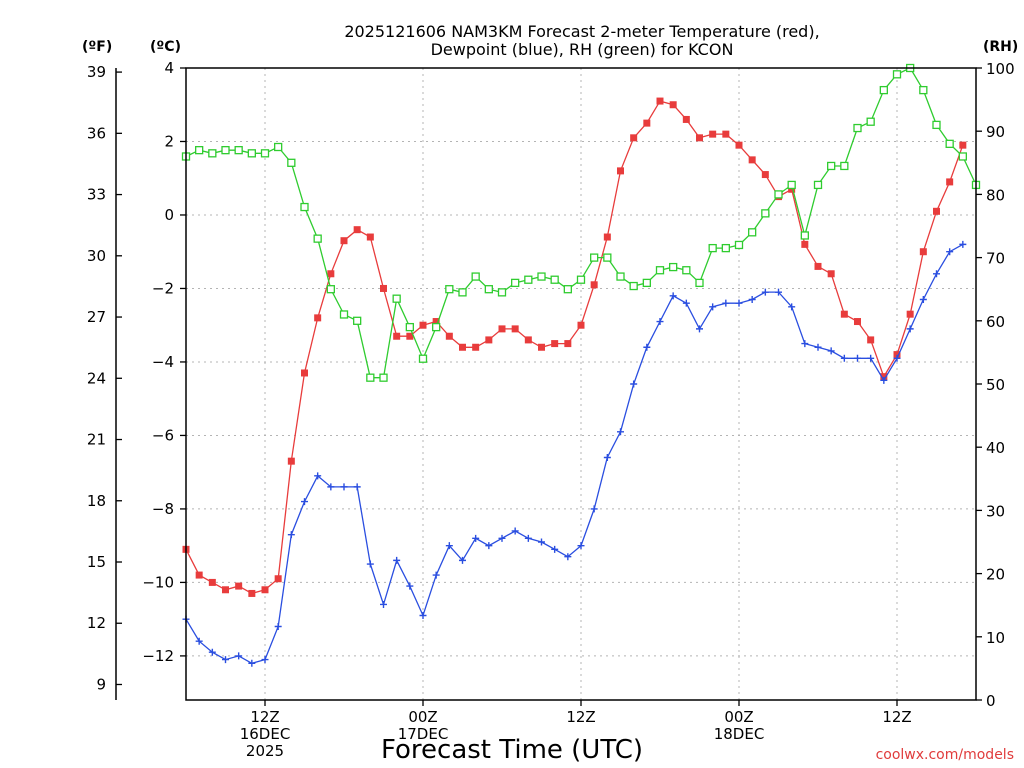  I want to click on celsius-tick-label: −4, so click(163, 362).